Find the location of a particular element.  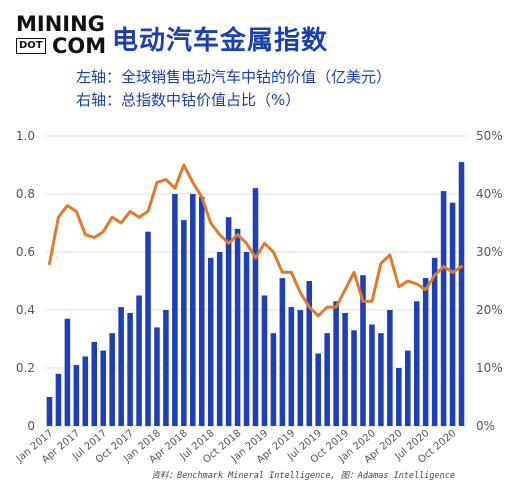

logo-text-dot: DOT is located at coordinates (31, 46).